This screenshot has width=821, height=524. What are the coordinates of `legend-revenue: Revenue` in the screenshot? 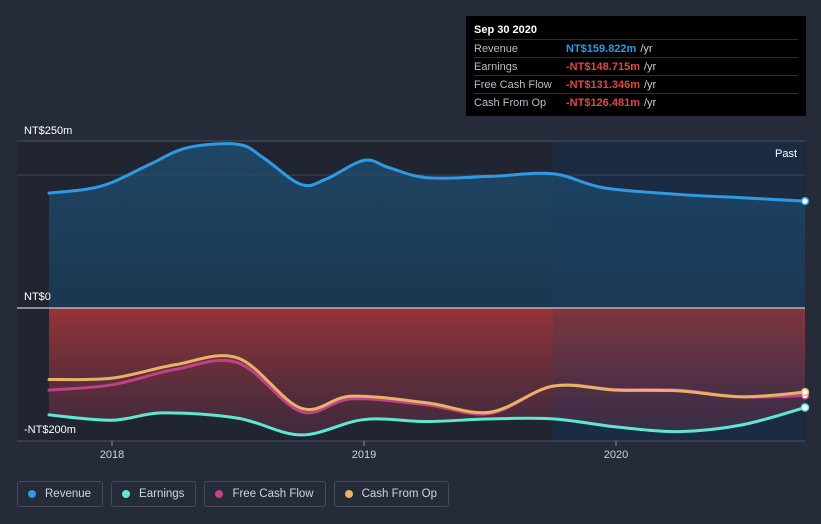 It's located at (60, 494).